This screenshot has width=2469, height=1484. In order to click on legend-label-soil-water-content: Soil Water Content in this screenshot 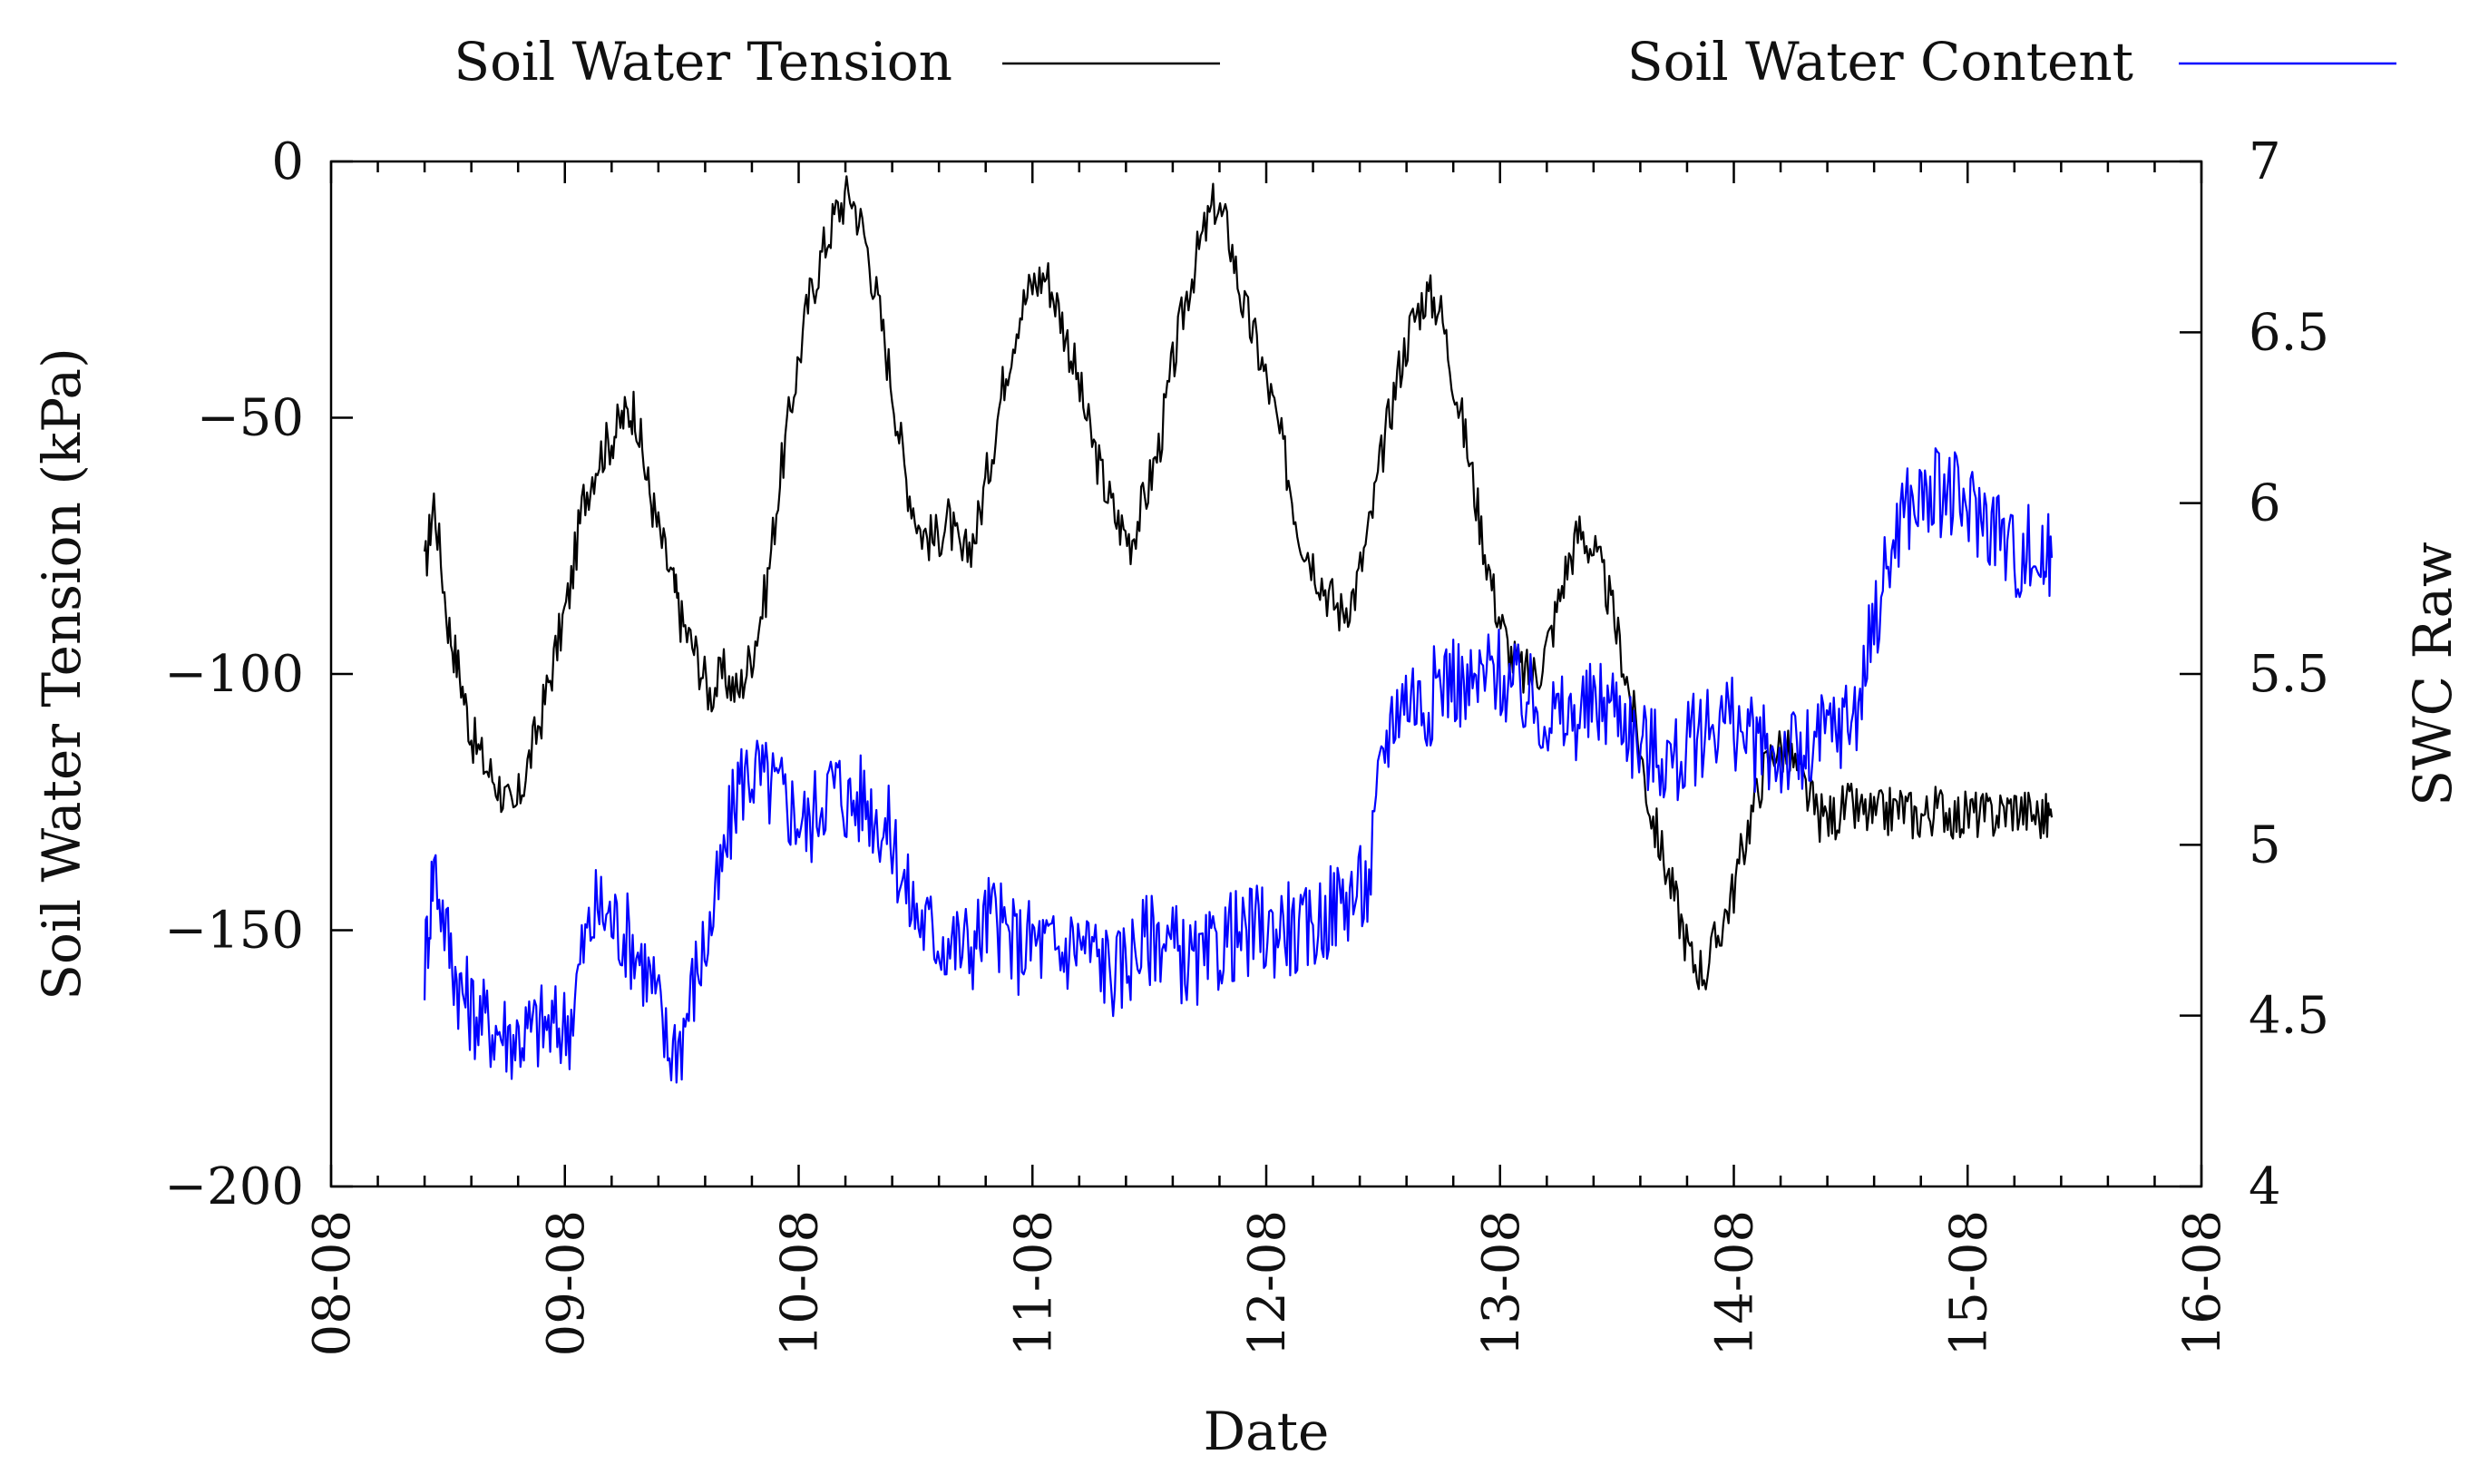, I will do `click(1880, 62)`.